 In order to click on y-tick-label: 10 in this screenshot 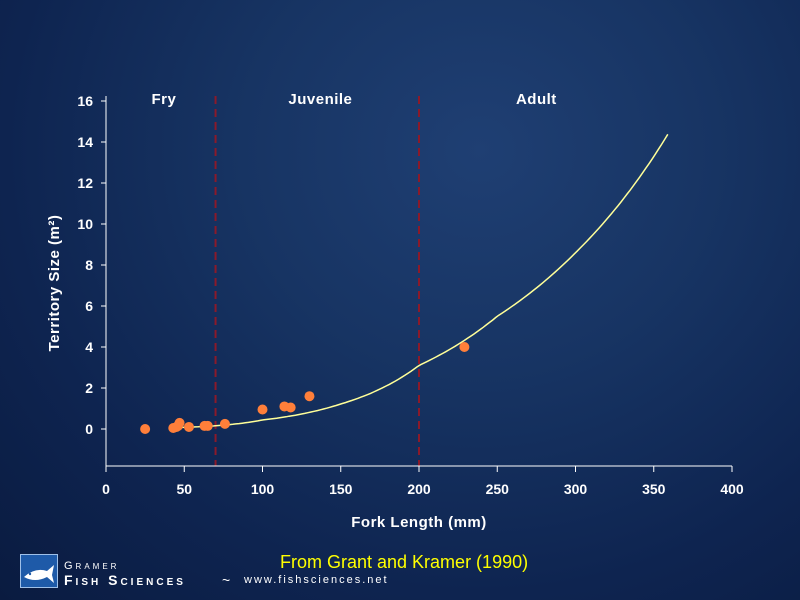, I will do `click(85, 224)`.